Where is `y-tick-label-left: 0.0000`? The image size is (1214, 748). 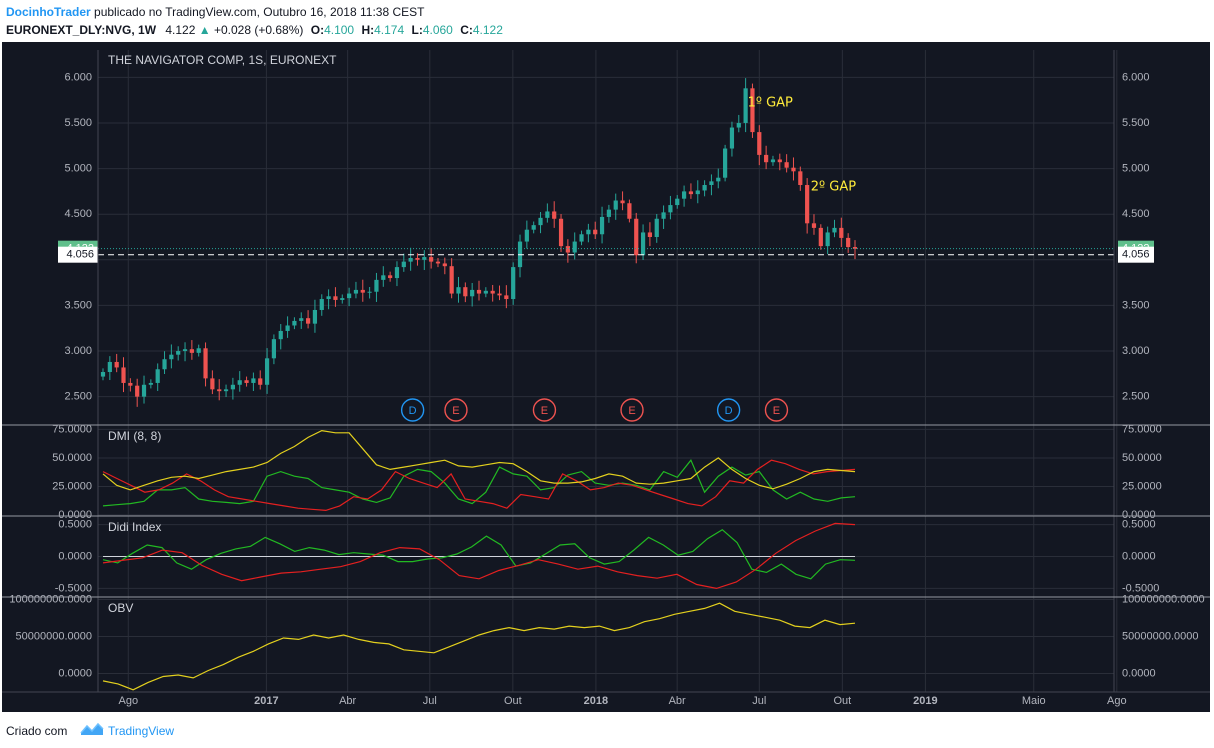 y-tick-label-left: 0.0000 is located at coordinates (75, 673).